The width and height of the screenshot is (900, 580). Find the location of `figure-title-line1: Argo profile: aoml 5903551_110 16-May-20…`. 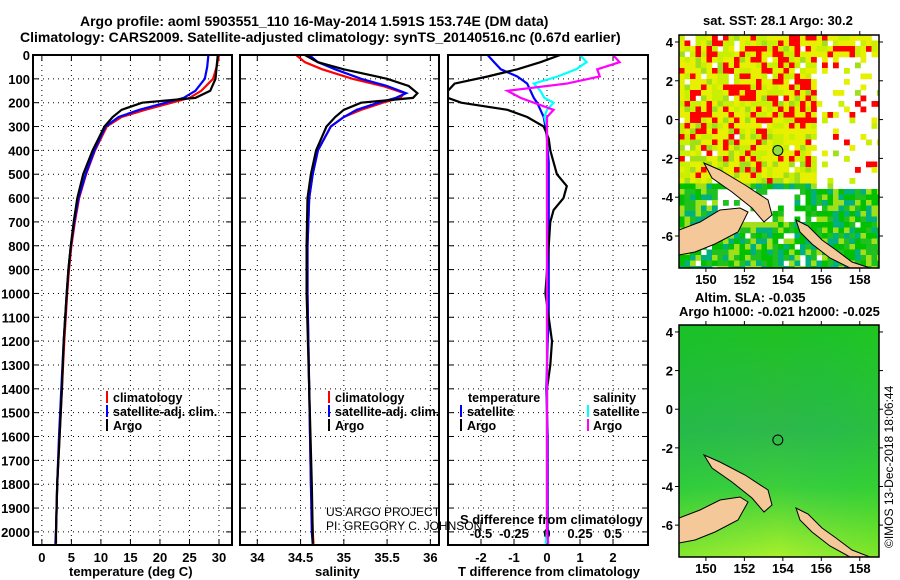

figure-title-line1: Argo profile: aoml 5903551_110 16-May-20… is located at coordinates (314, 21).